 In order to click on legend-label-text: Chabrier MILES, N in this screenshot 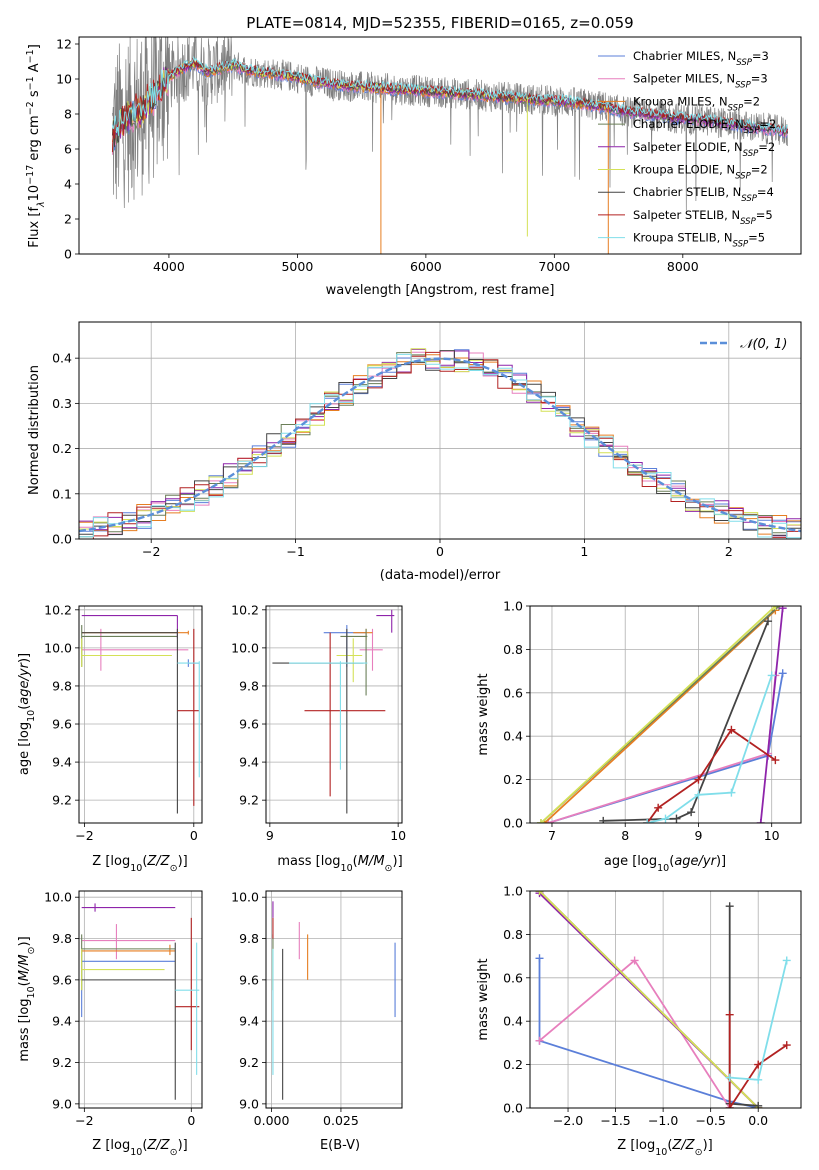, I will do `click(684, 56)`.